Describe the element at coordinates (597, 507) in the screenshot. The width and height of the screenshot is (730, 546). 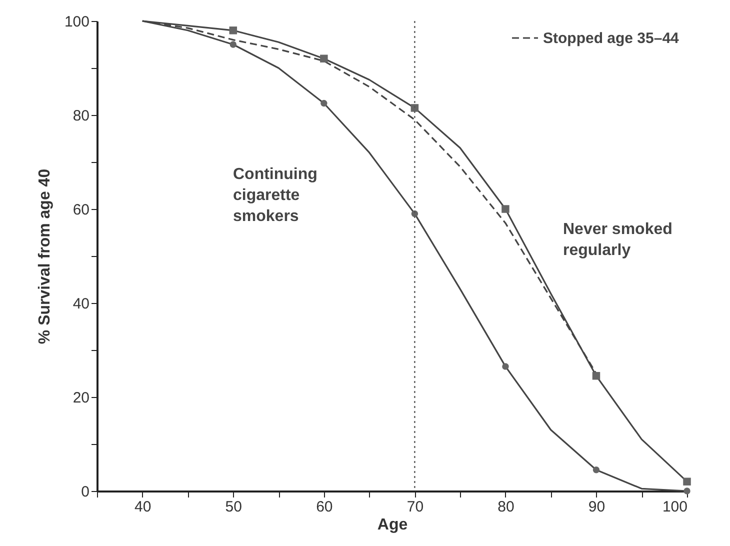
I see `x-tick-label: 90` at that location.